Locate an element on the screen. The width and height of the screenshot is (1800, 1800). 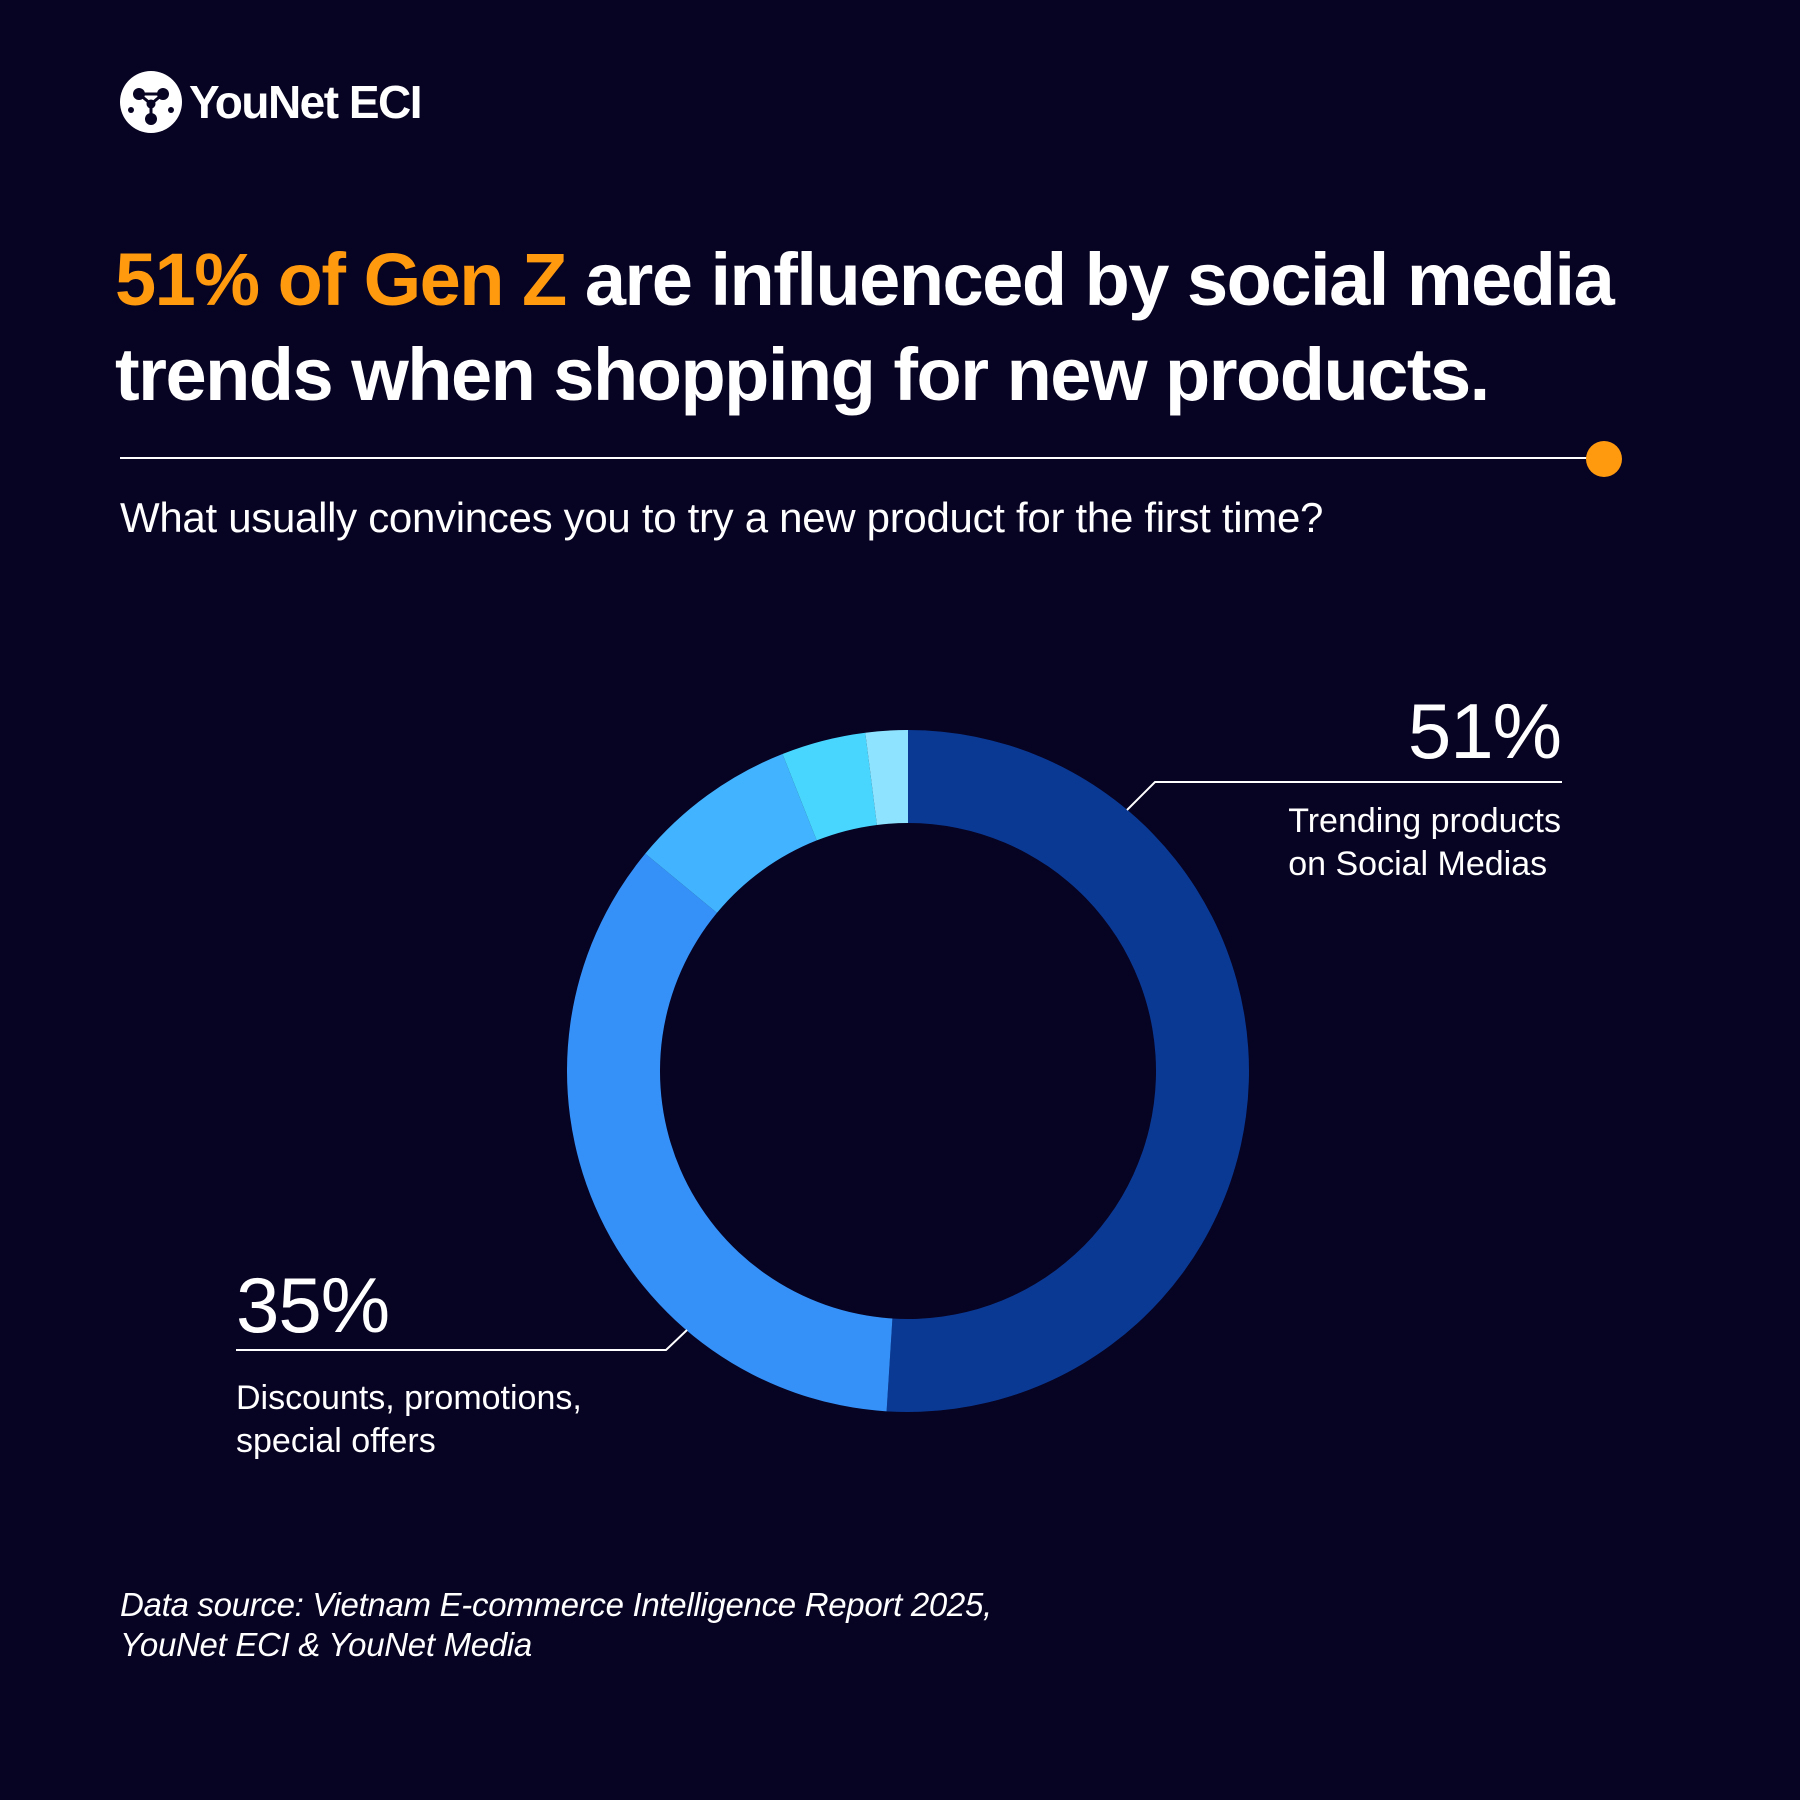
callout-label-line: Trending products is located at coordinates (1424, 821).